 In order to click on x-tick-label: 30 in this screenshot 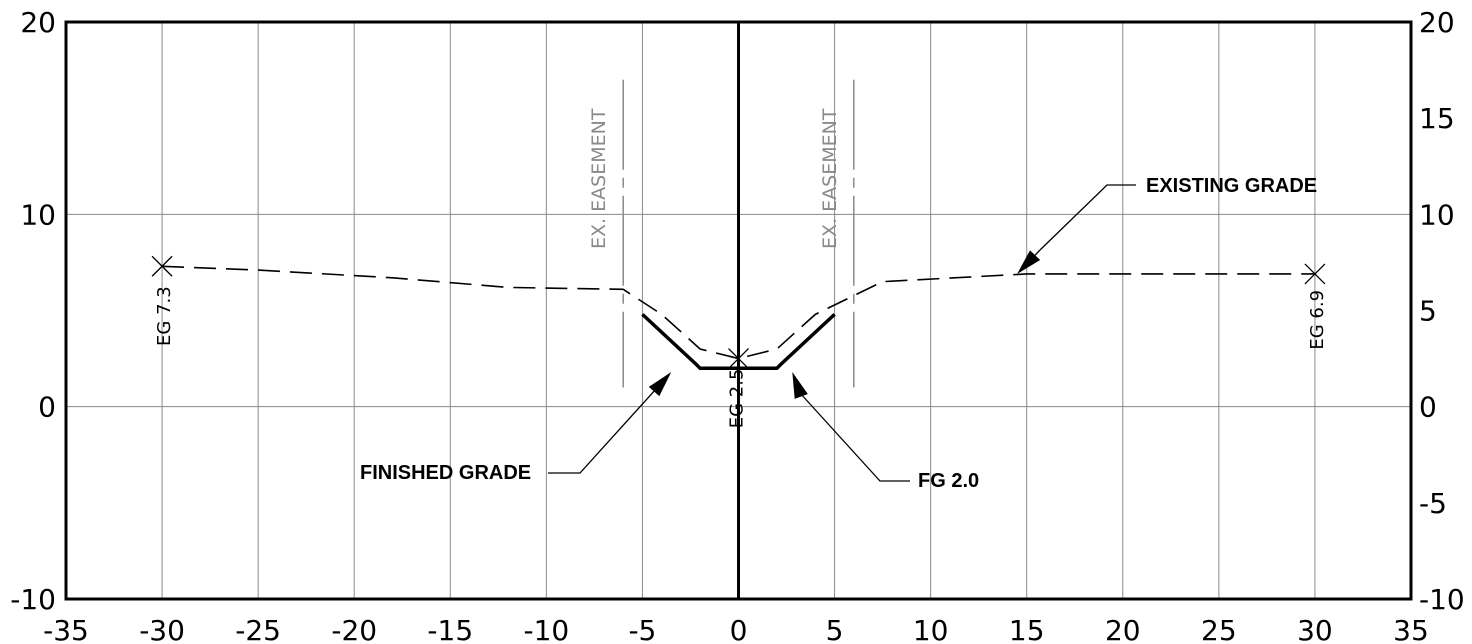, I will do `click(1315, 629)`.